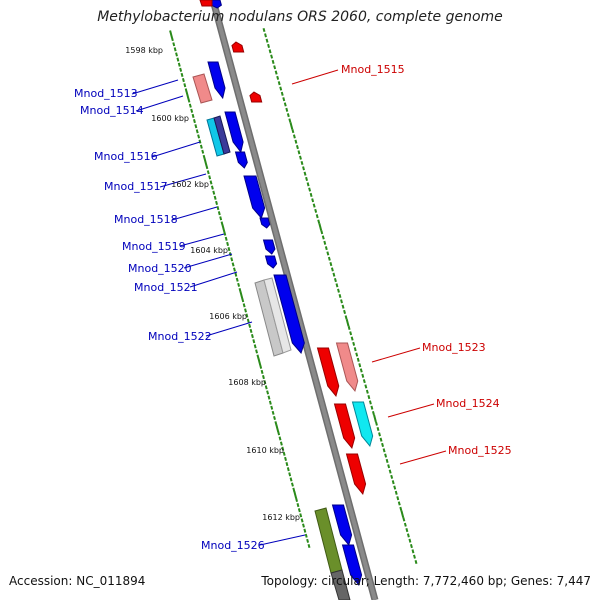 The image size is (600, 600). I want to click on gene-label-right: Mnod_1515, so click(373, 69).